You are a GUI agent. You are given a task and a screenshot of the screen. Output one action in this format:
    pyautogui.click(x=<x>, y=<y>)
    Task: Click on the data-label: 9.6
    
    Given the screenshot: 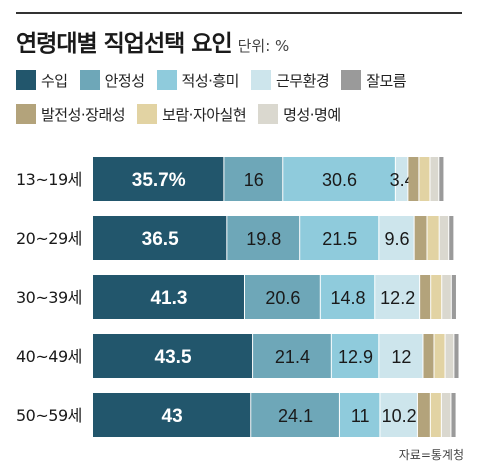 What is the action you would take?
    pyautogui.click(x=396, y=239)
    